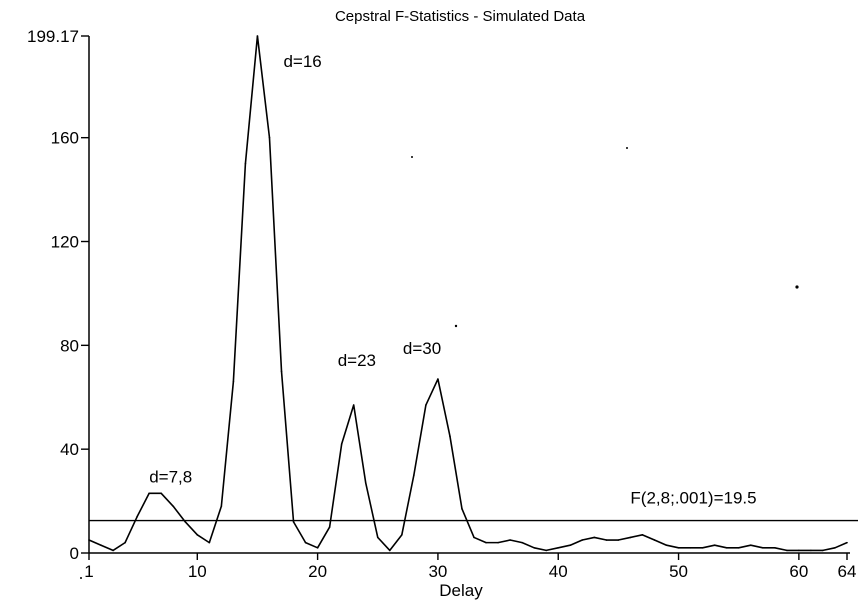  I want to click on annotation-d7-8: d=7,8, so click(170, 476).